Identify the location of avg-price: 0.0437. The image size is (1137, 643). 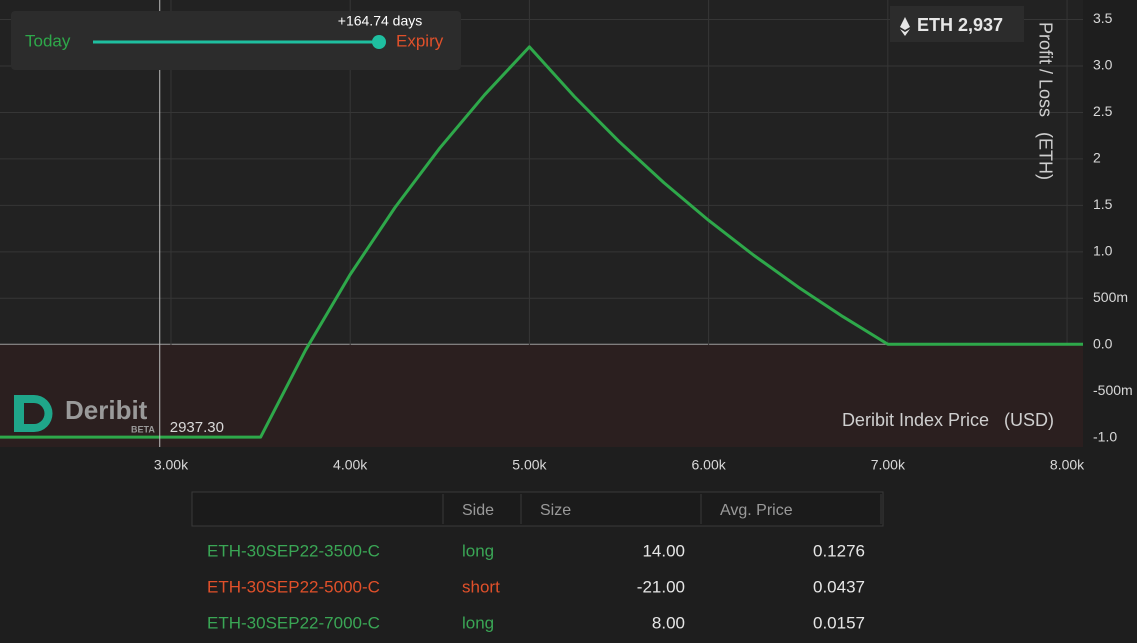
(839, 586).